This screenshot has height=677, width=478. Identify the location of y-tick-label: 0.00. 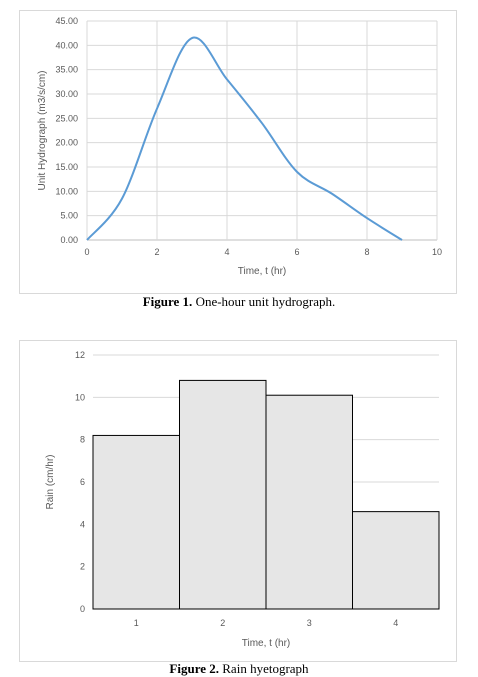
(69, 240).